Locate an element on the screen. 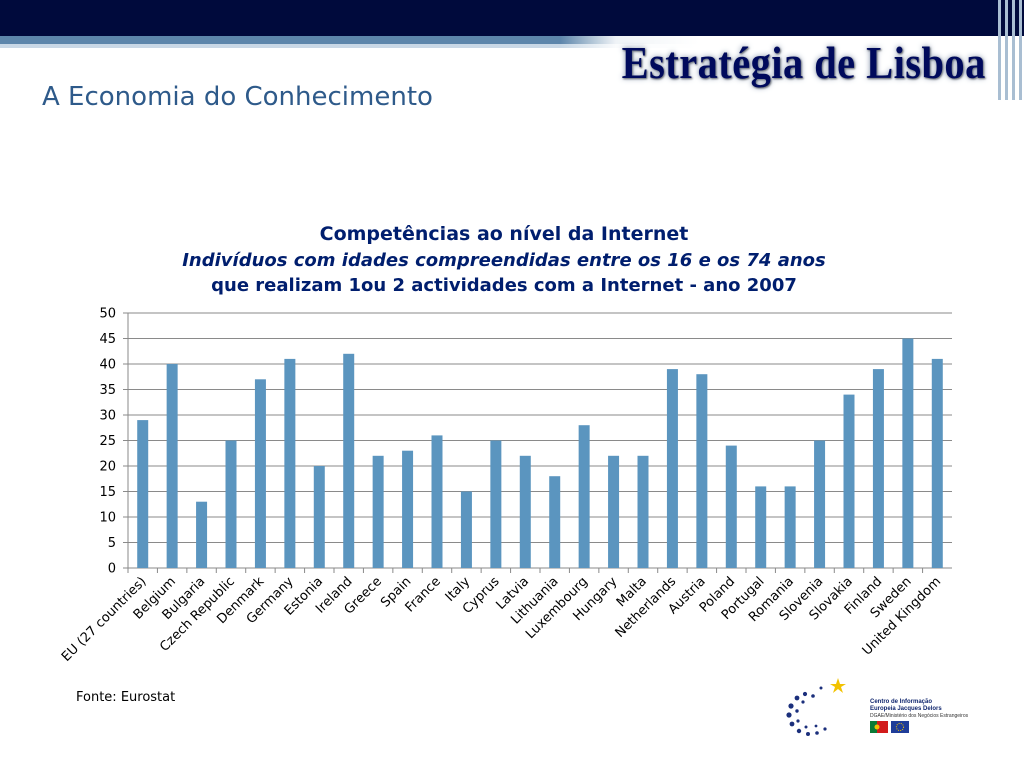 The width and height of the screenshot is (1024, 768). header-bar is located at coordinates (512, 18).